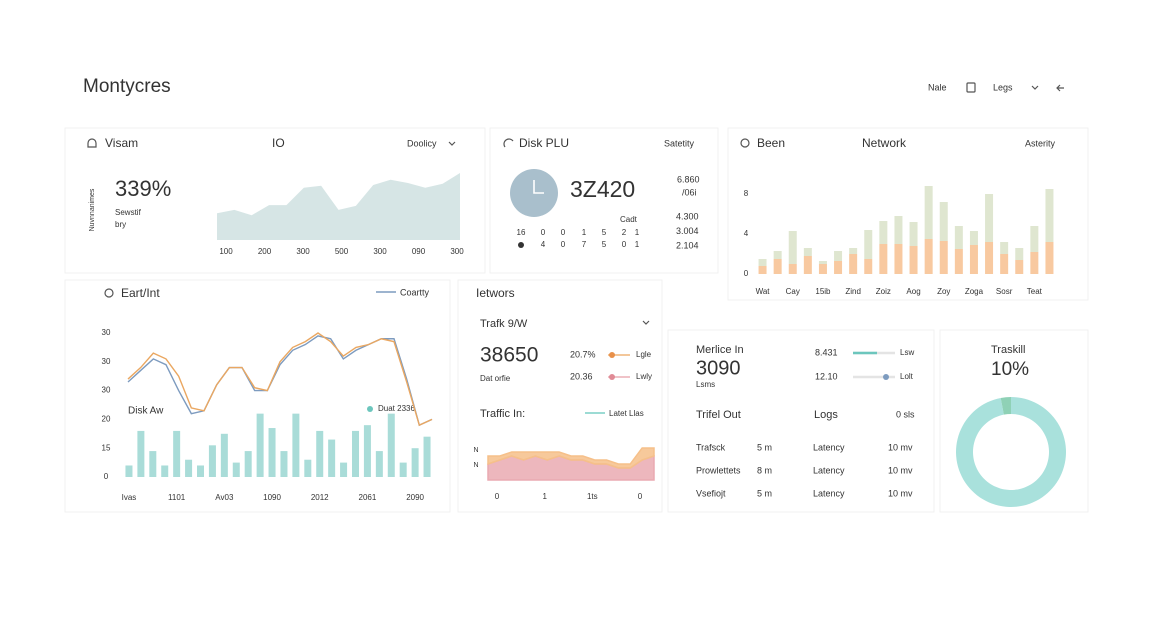  I want to click on y-tick-label: 20, so click(106, 419).